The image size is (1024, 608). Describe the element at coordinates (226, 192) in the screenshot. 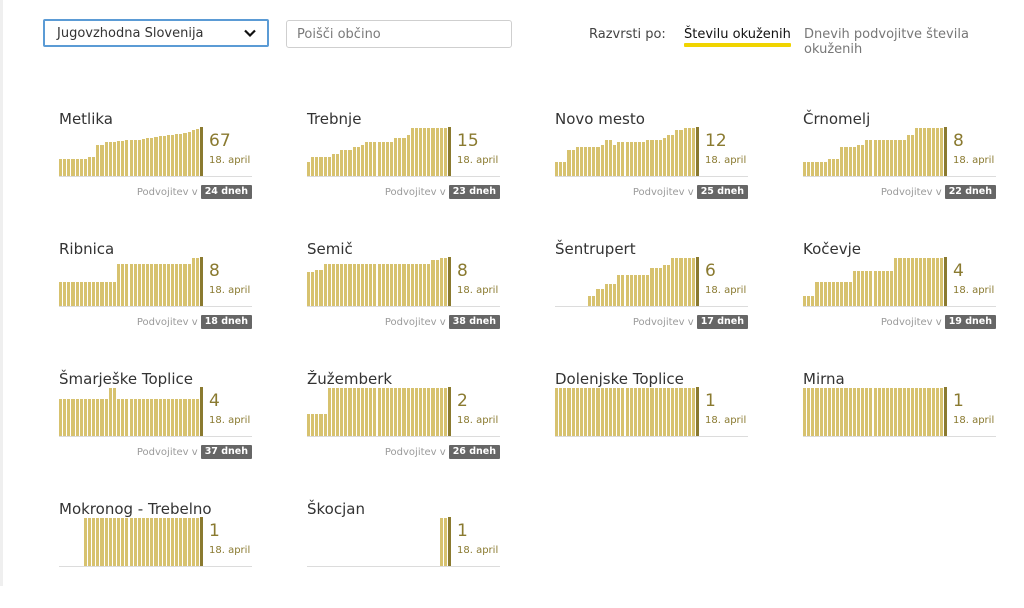

I see `doubling-badge: 24 dneh` at that location.